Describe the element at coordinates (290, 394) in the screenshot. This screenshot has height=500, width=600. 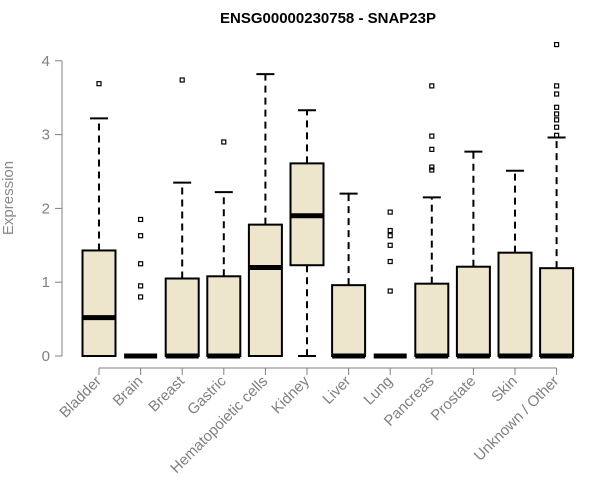
I see `x-tick-label: Kidney` at that location.